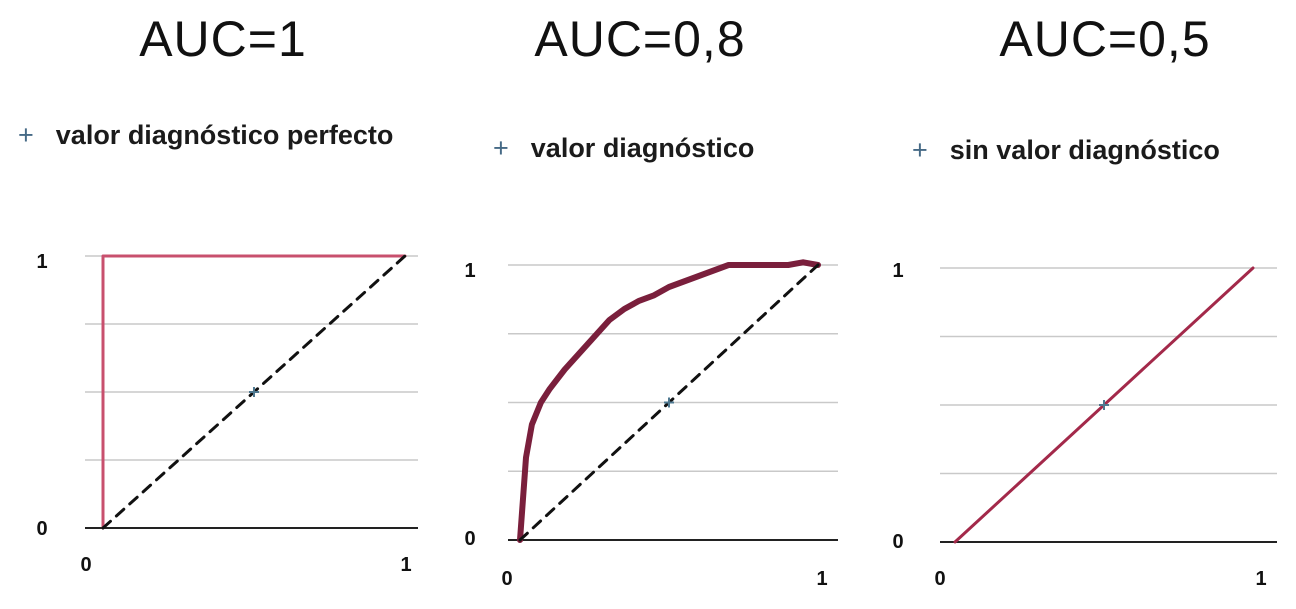 This screenshot has height=609, width=1296. What do you see at coordinates (224, 135) in the screenshot?
I see `panel-1-subtitle-text: valor diagnóstico perfecto` at bounding box center [224, 135].